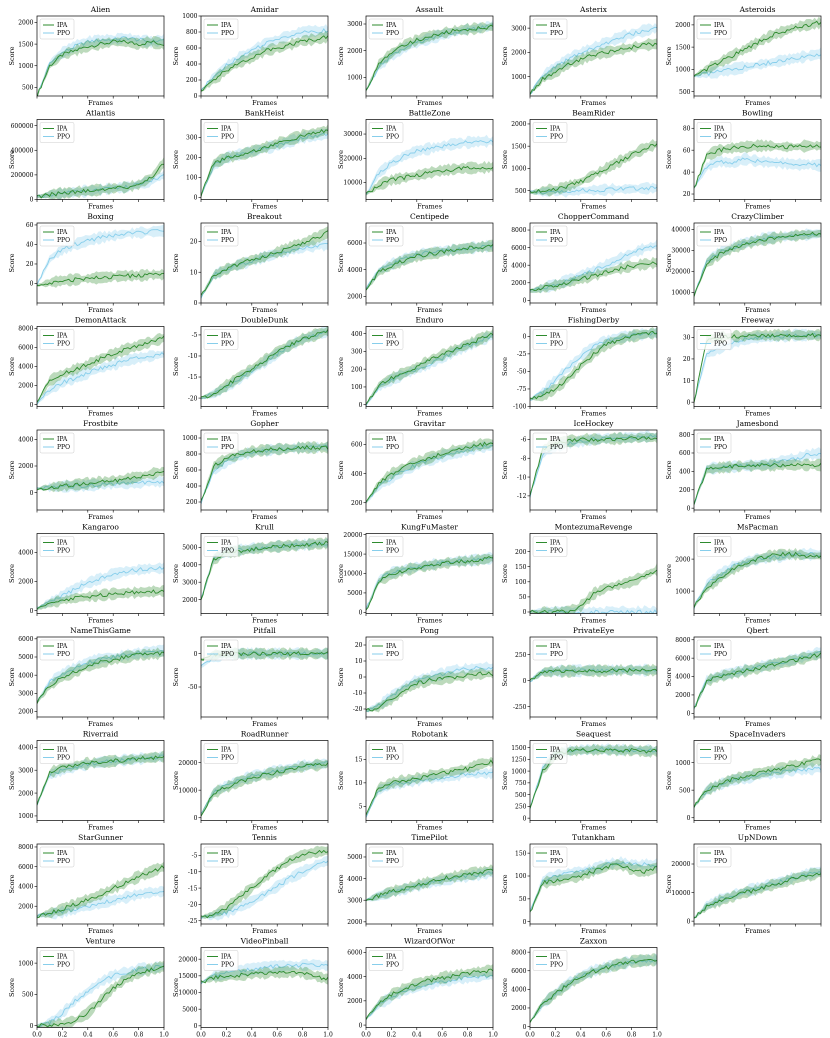 This screenshot has width=830, height=1038. I want to click on y-tick-label: 10000, so click(187, 790).